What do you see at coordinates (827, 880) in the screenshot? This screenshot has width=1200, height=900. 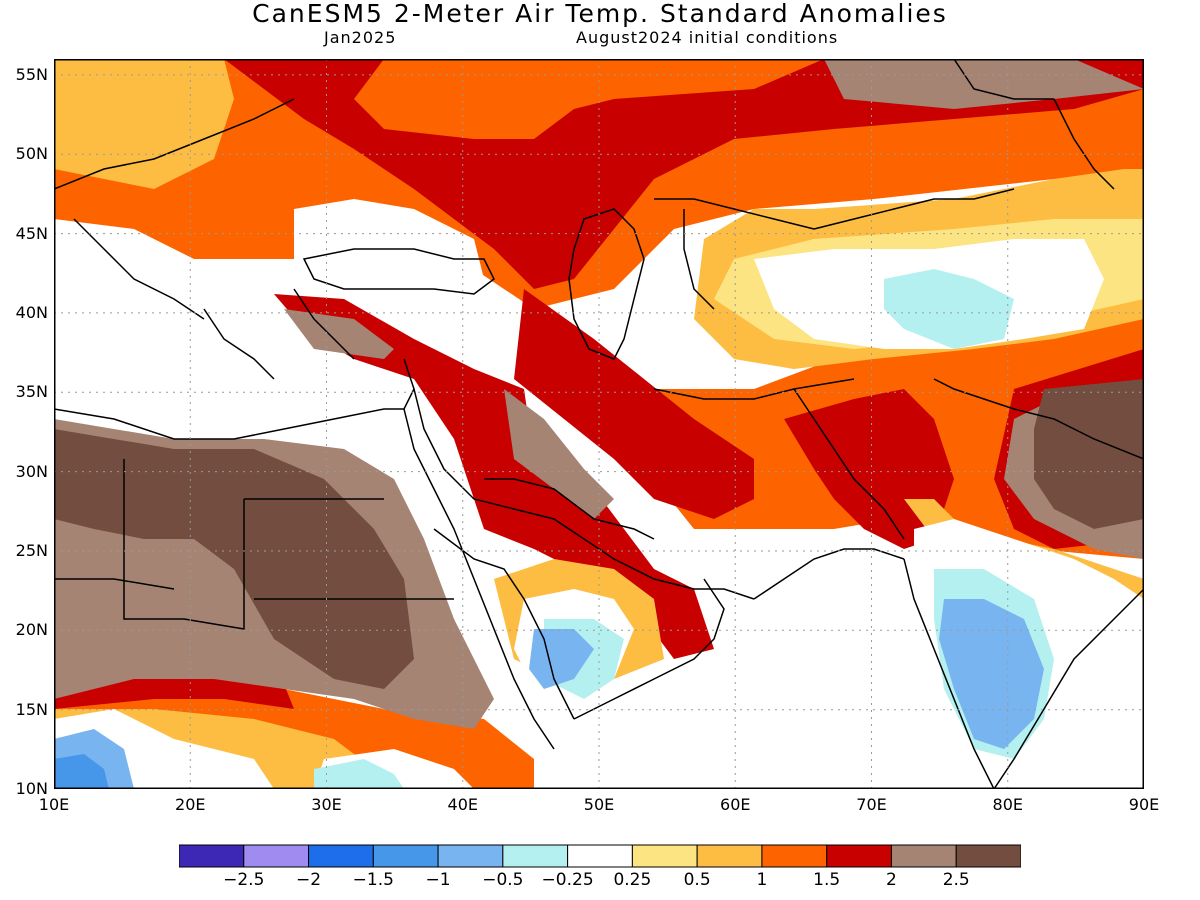 I see `legend-label: 1.5` at bounding box center [827, 880].